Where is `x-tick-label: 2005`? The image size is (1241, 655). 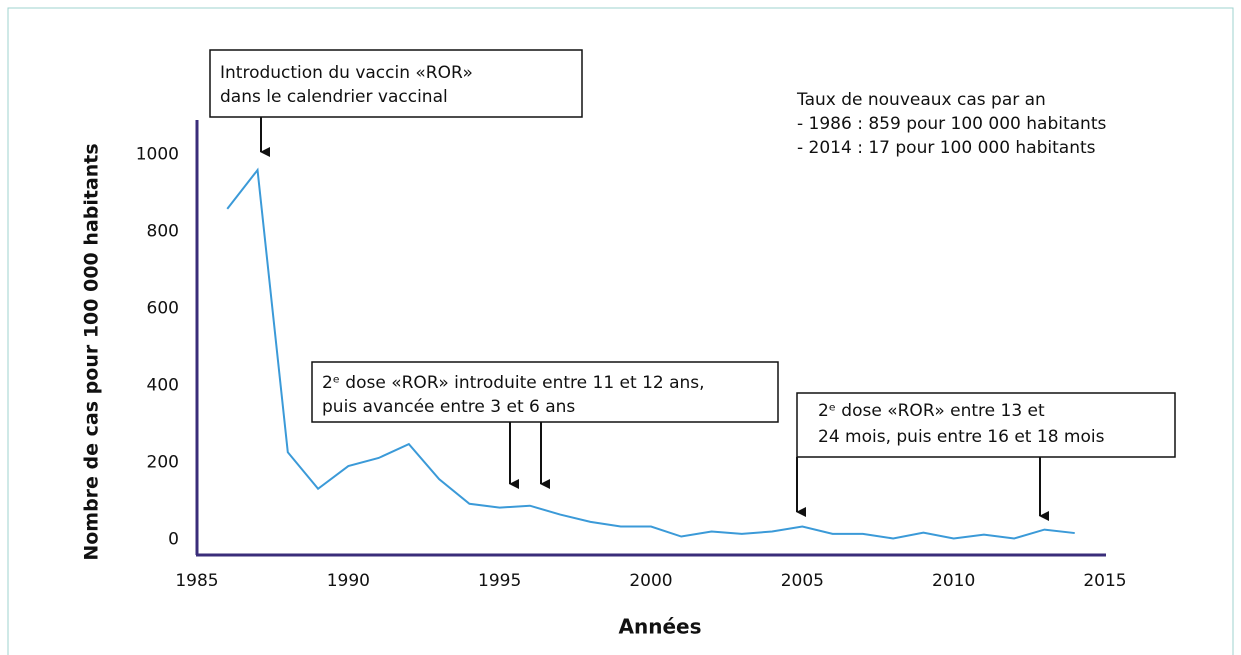 x-tick-label: 2005 is located at coordinates (802, 581).